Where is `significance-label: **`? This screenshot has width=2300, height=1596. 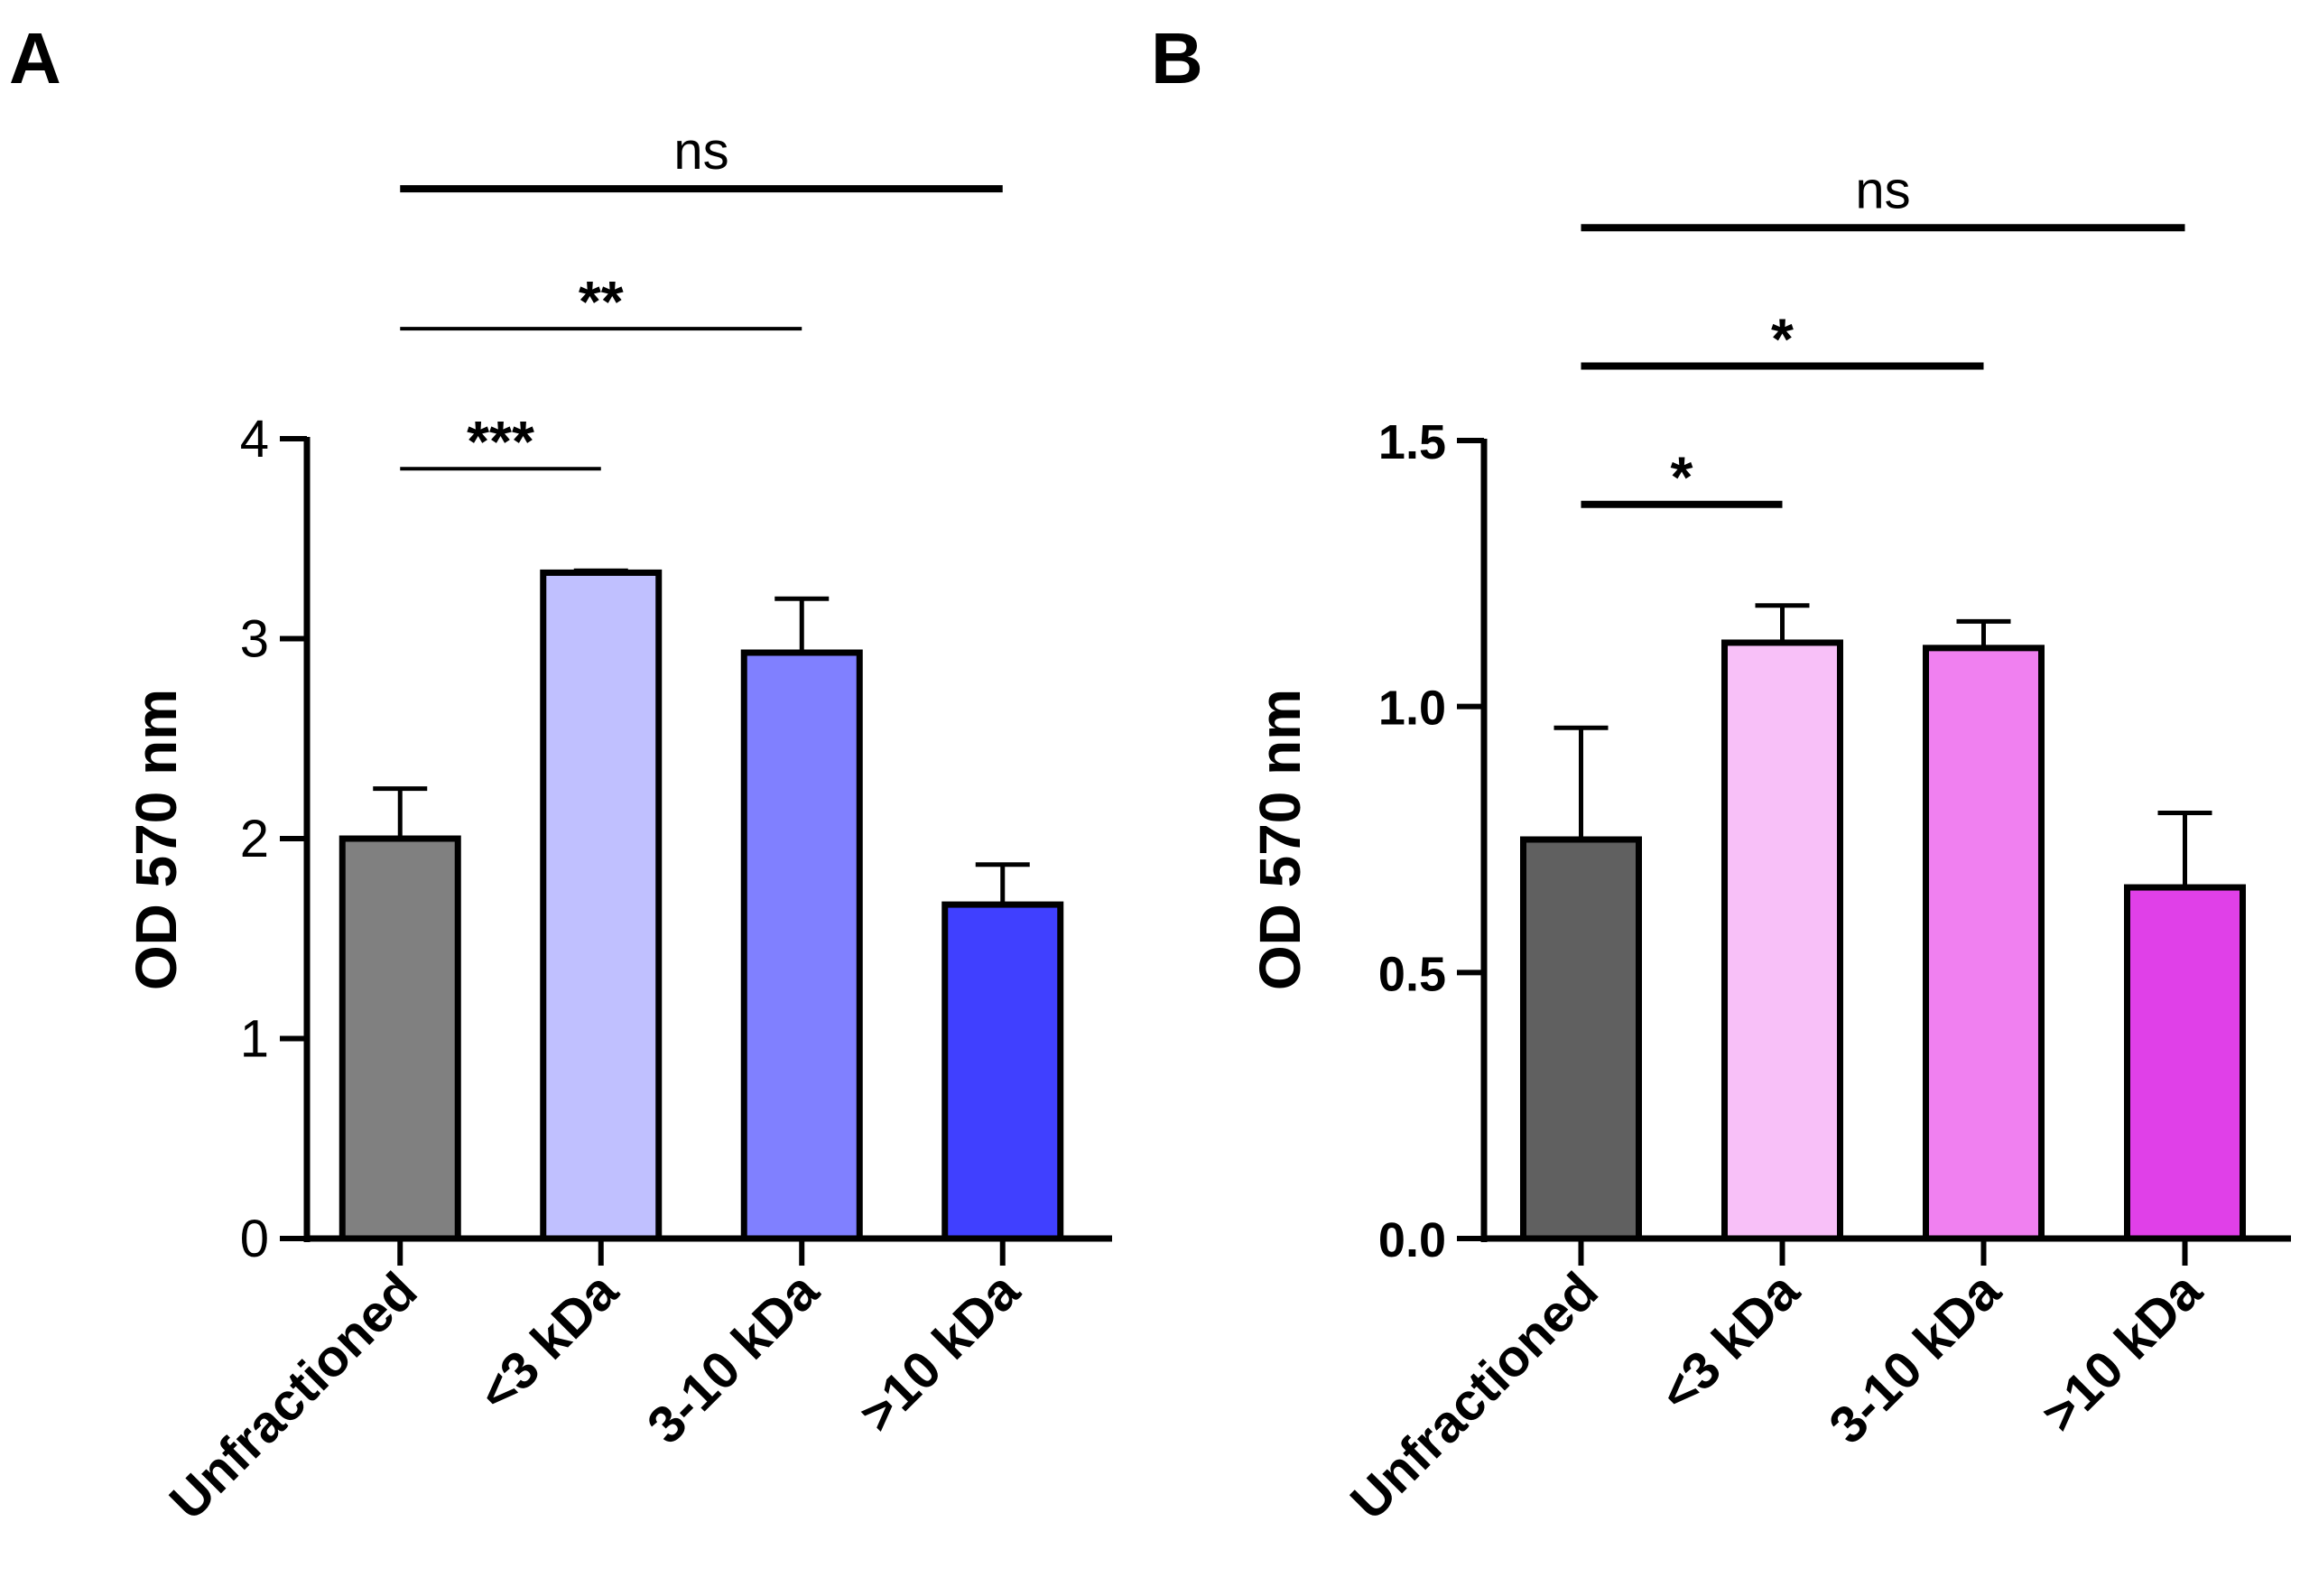 significance-label: ** is located at coordinates (601, 301).